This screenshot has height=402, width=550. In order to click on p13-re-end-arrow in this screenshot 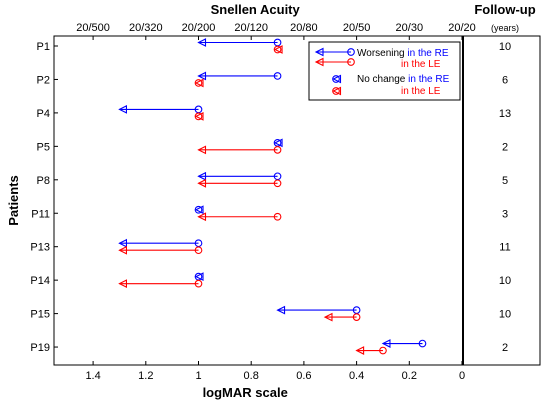, I will do `click(122, 243)`.